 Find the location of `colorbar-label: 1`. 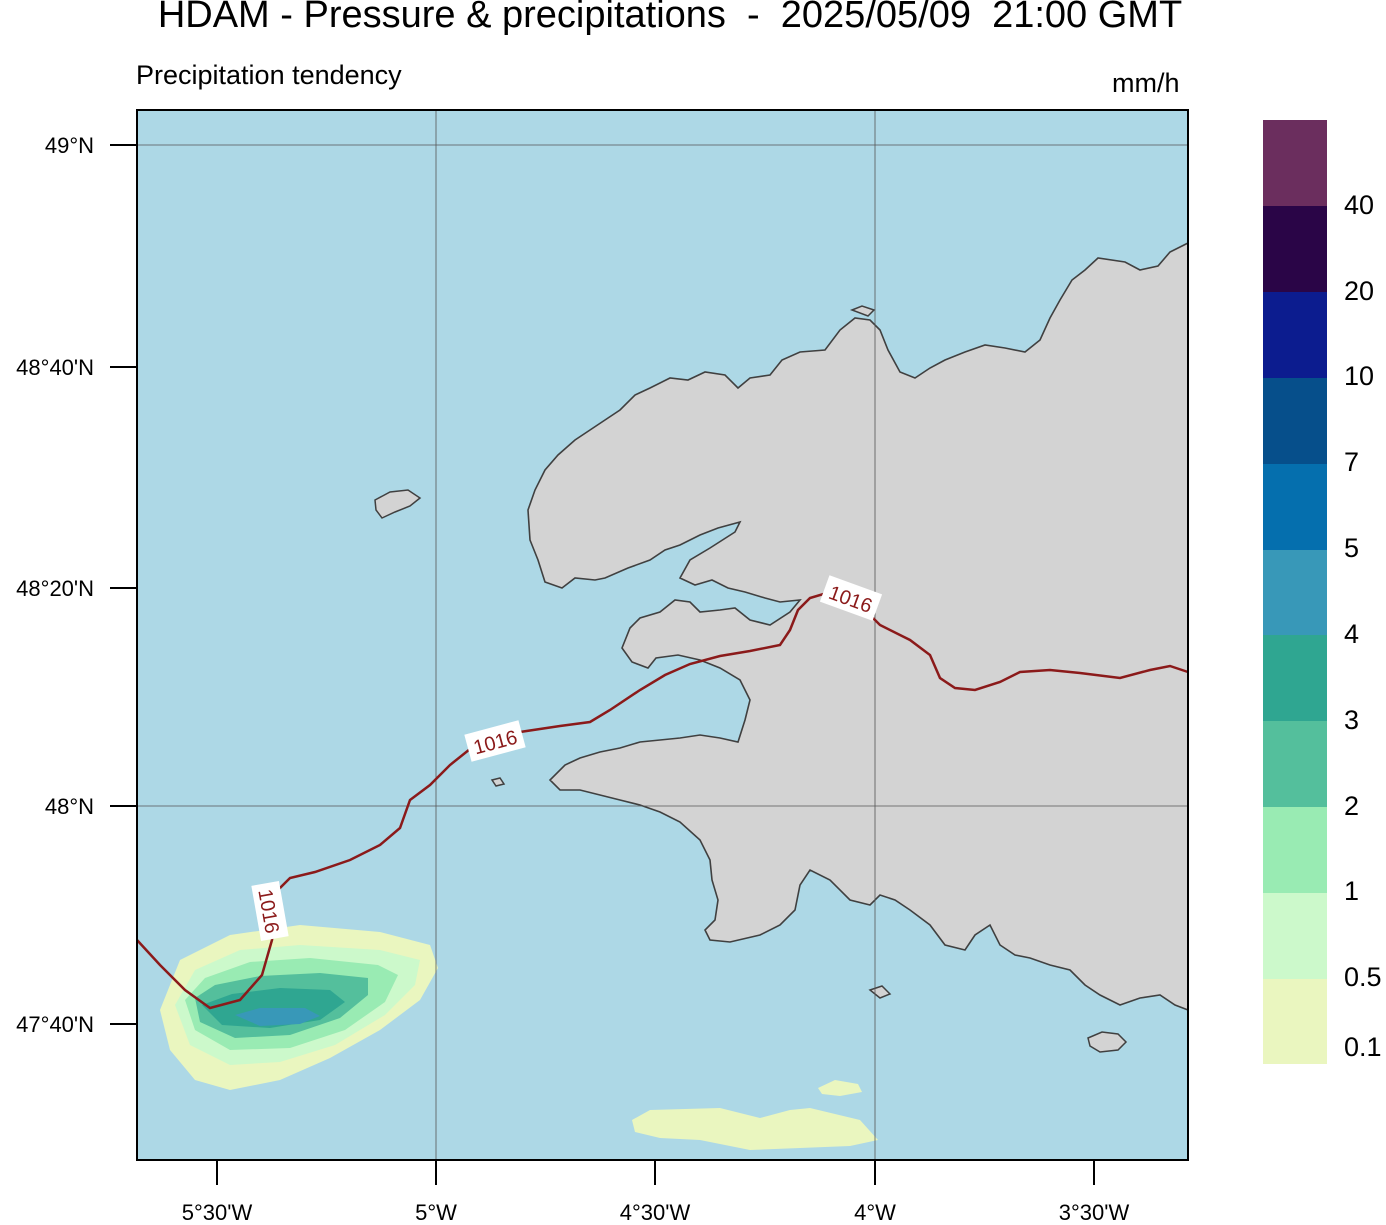

colorbar-label: 1 is located at coordinates (1352, 891).